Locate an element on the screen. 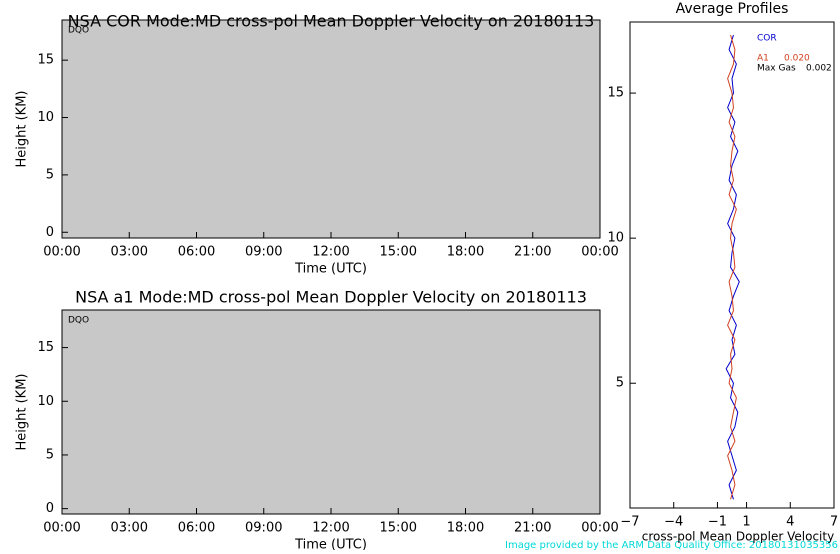 Image resolution: width=840 pixels, height=554 pixels. legend-value: 0.020 is located at coordinates (797, 59).